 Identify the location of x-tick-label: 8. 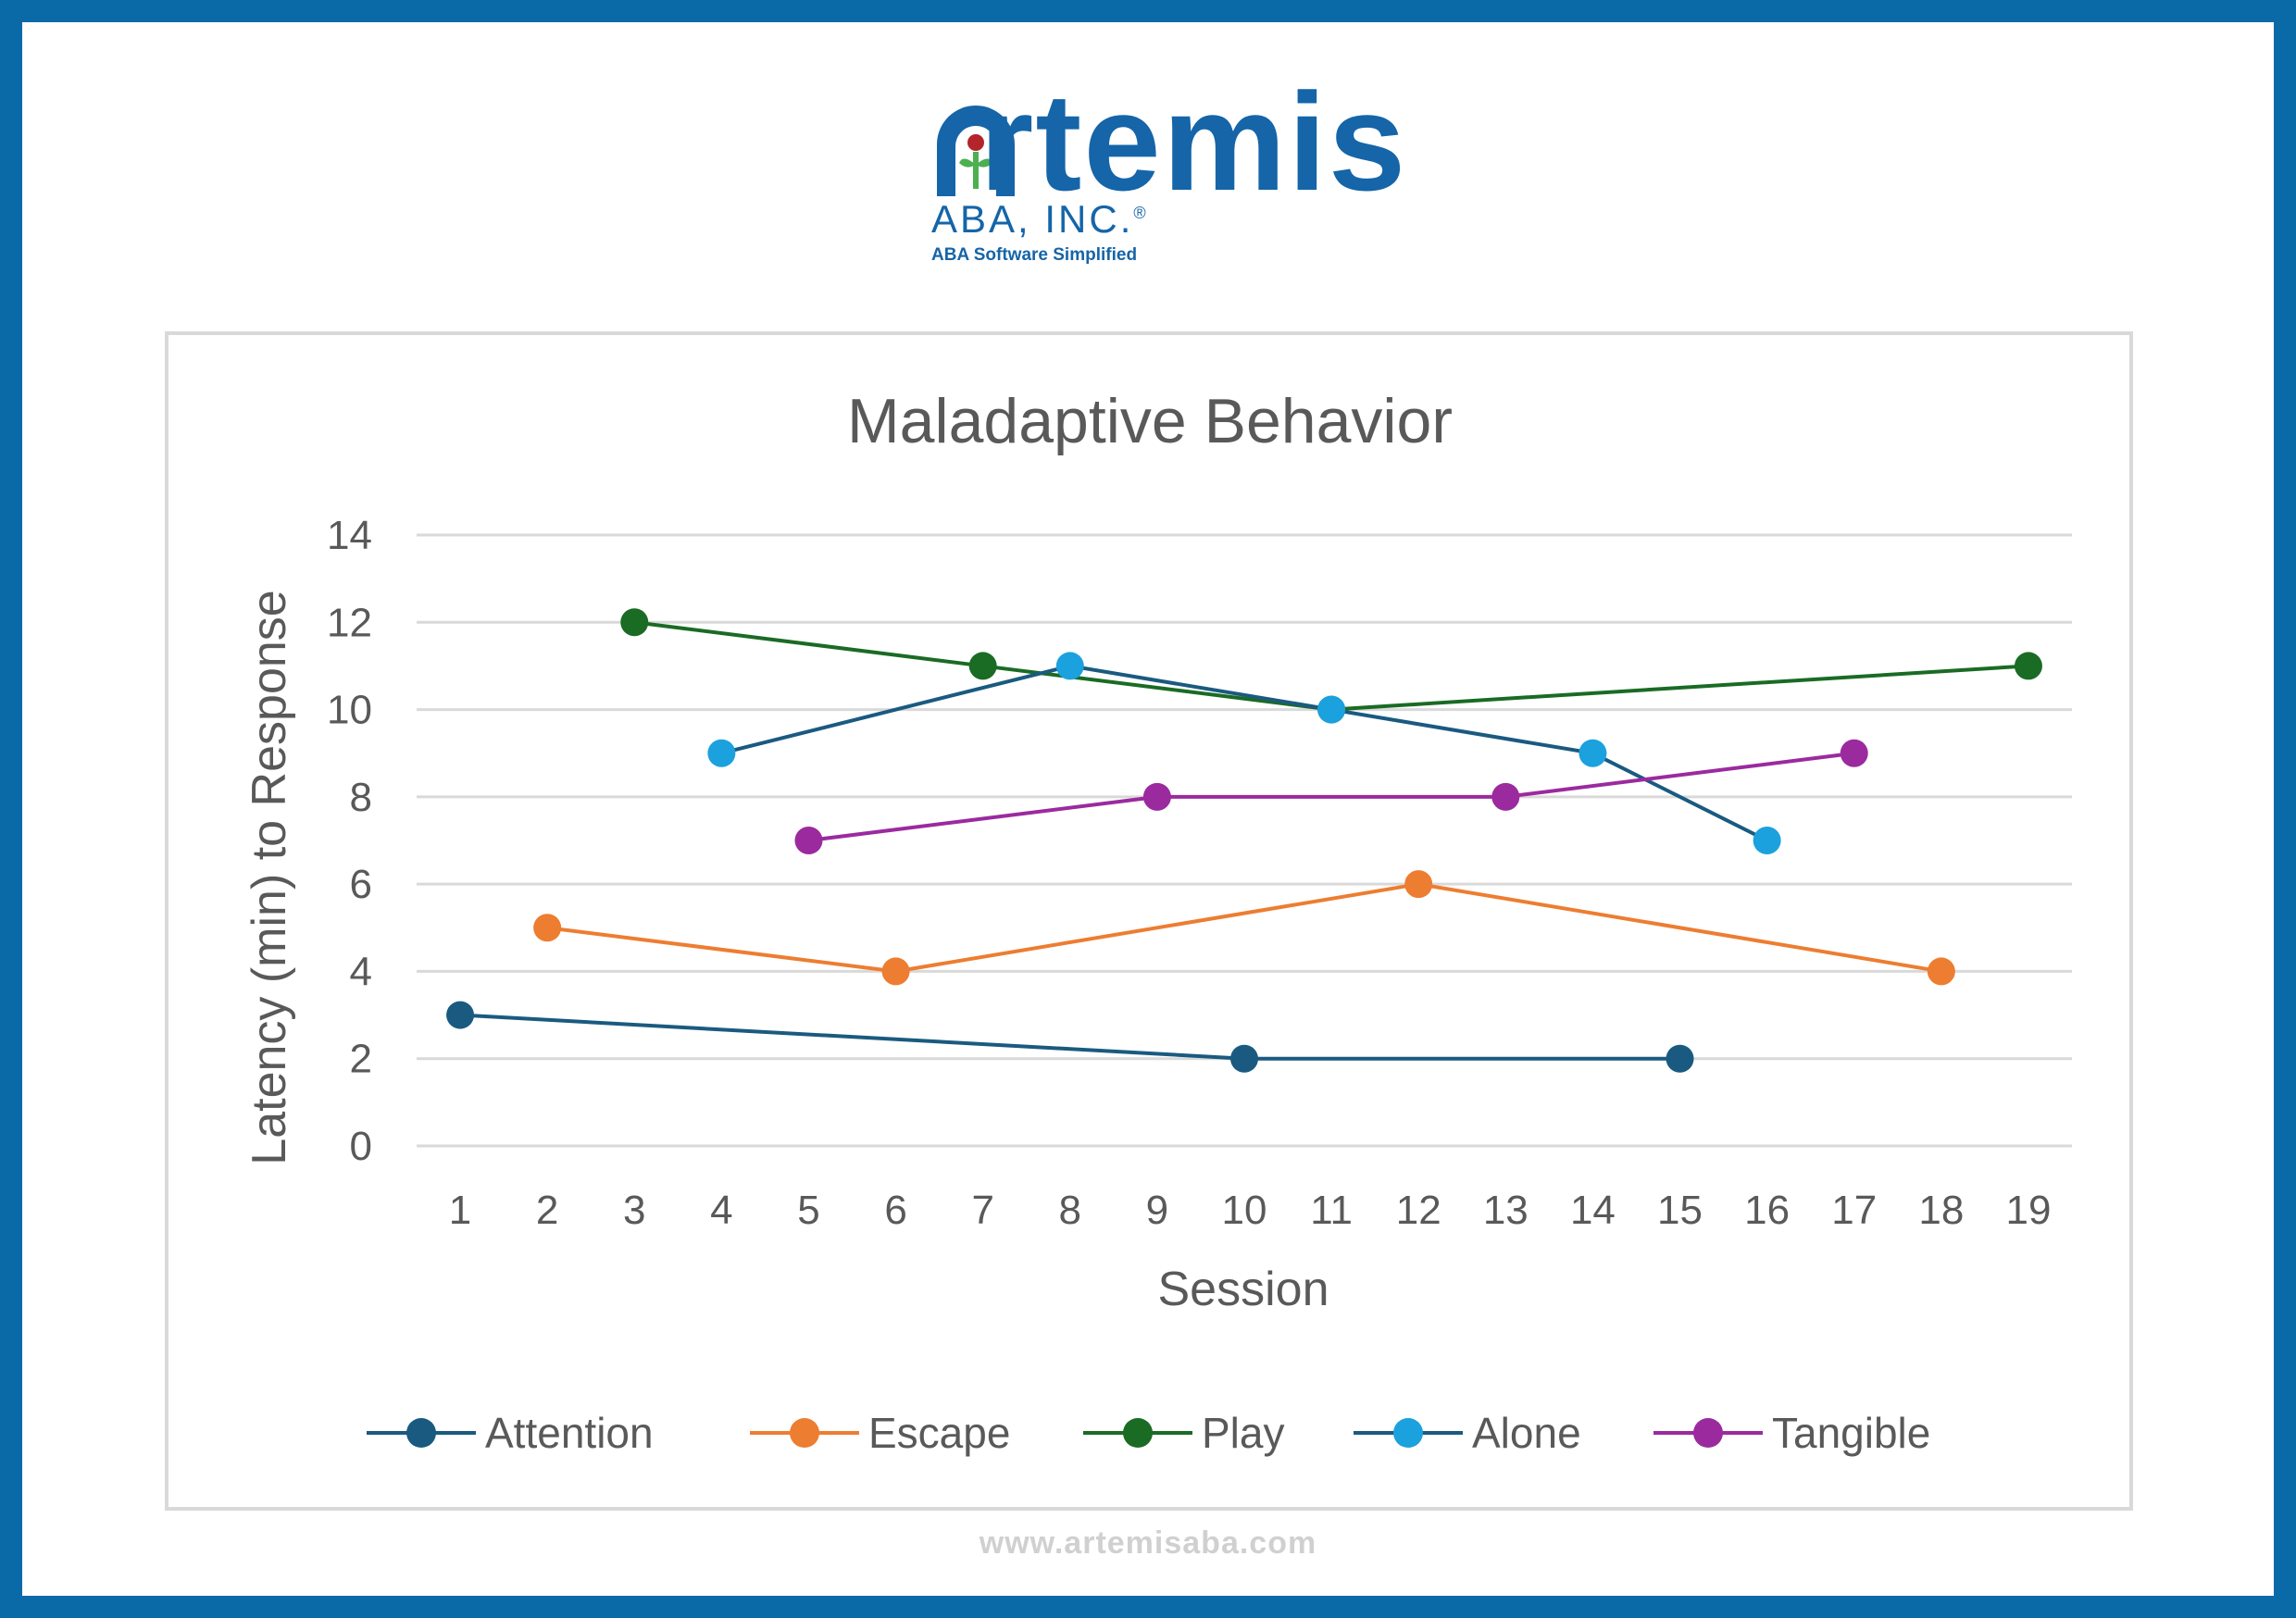
(1070, 1210).